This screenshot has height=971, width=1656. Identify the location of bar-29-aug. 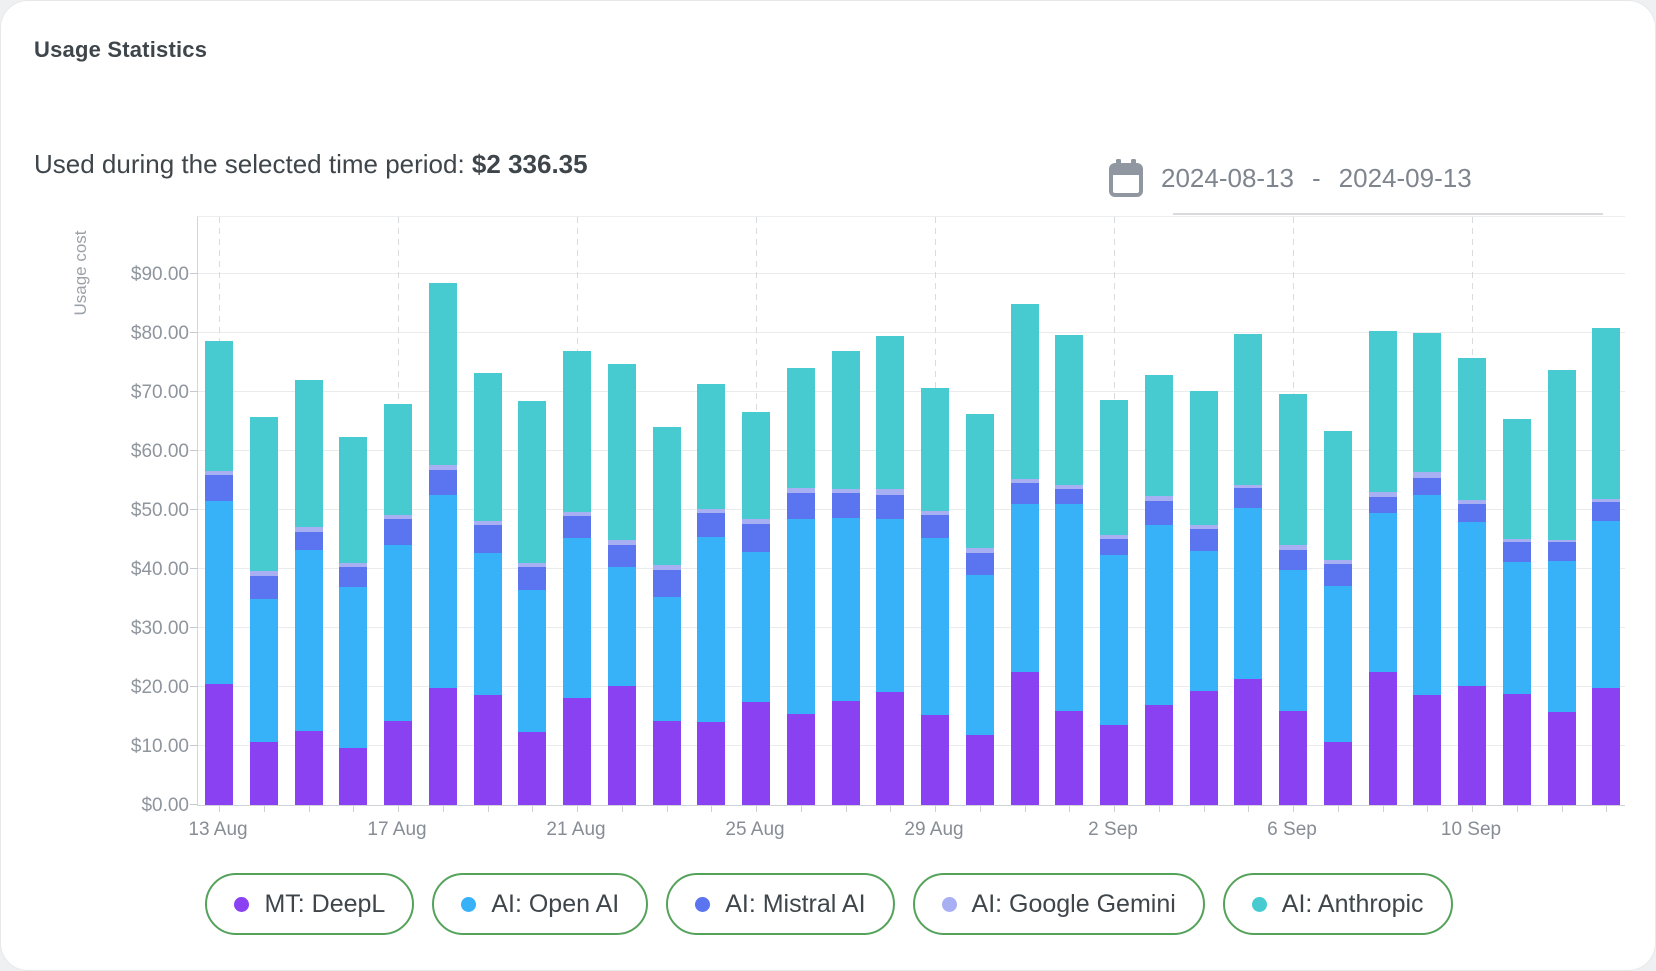
(935, 596).